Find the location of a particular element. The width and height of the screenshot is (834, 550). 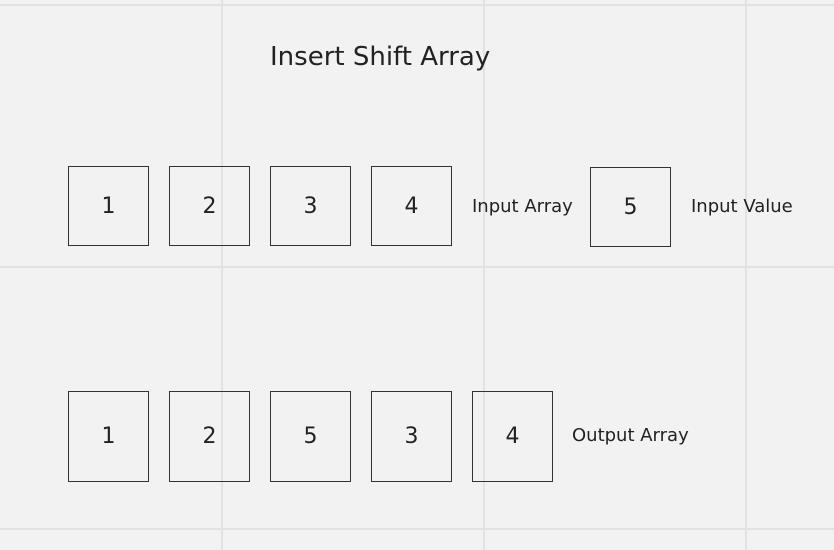

output-array-cell: 1 is located at coordinates (108, 436).